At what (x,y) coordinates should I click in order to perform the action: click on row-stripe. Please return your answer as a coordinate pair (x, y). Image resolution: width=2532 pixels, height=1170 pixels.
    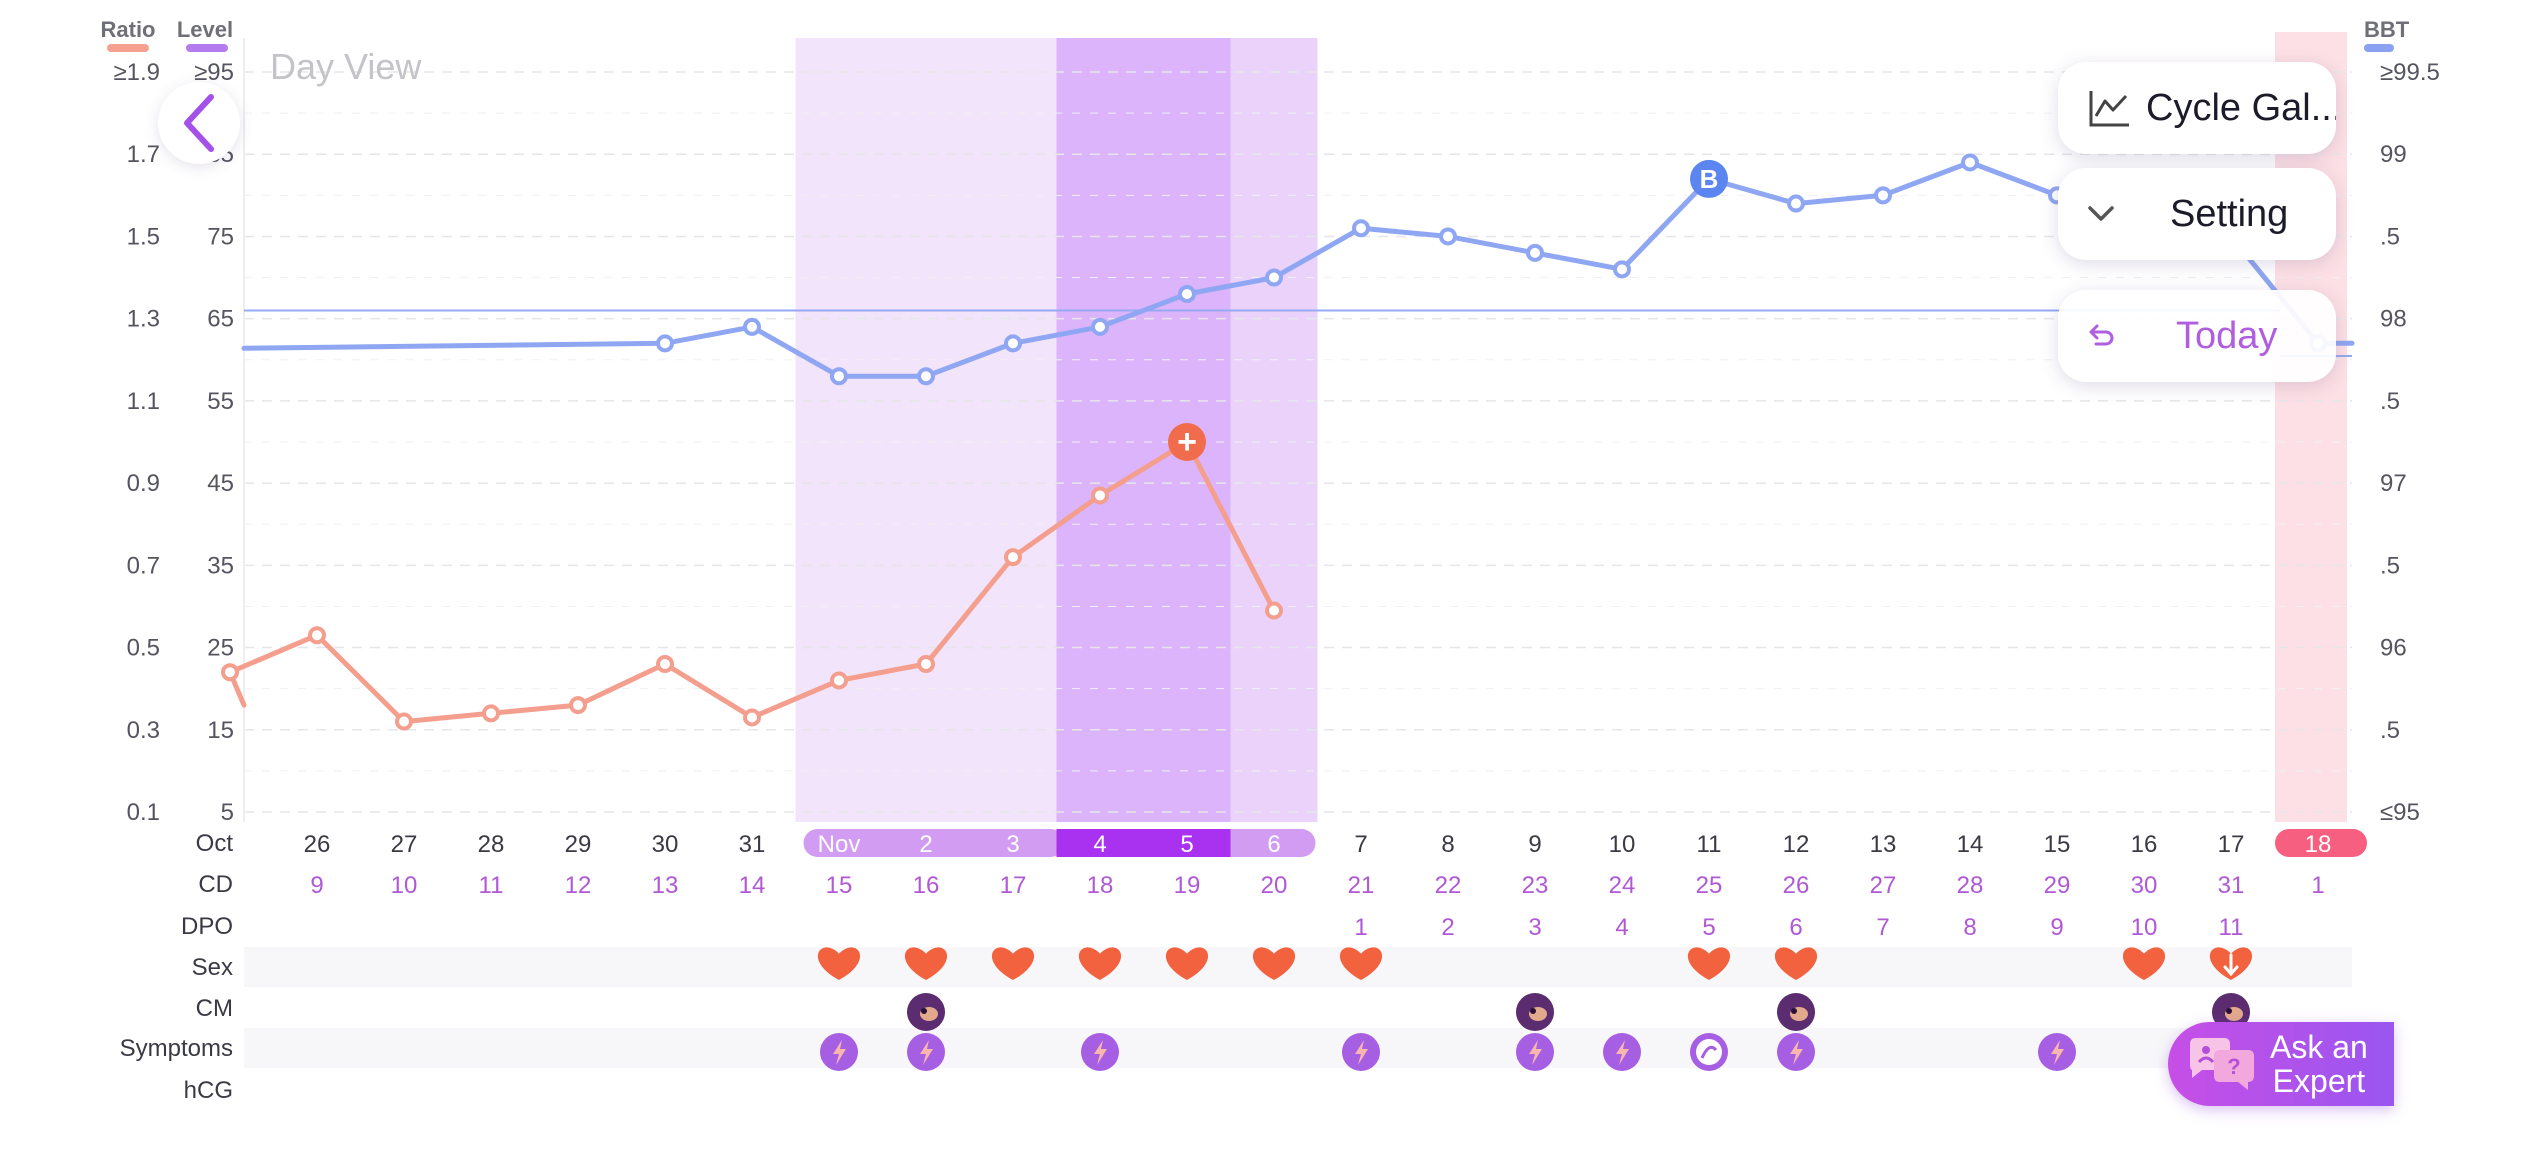
    Looking at the image, I should click on (1298, 967).